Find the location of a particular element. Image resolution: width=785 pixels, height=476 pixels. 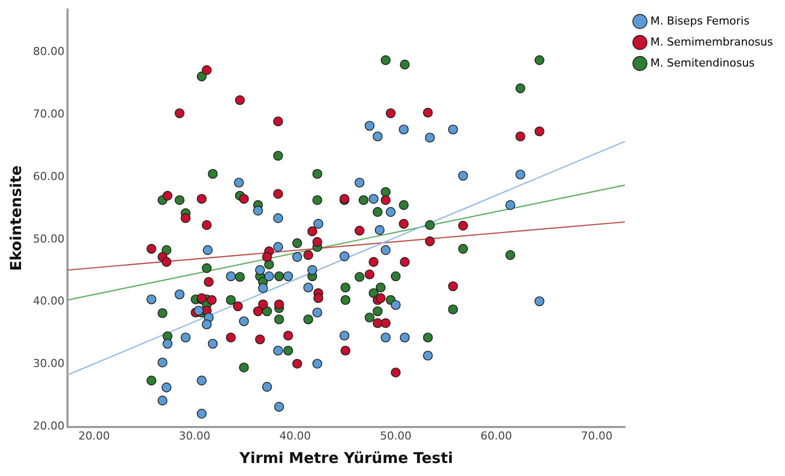

x-tick-label: 50.00 is located at coordinates (396, 435).